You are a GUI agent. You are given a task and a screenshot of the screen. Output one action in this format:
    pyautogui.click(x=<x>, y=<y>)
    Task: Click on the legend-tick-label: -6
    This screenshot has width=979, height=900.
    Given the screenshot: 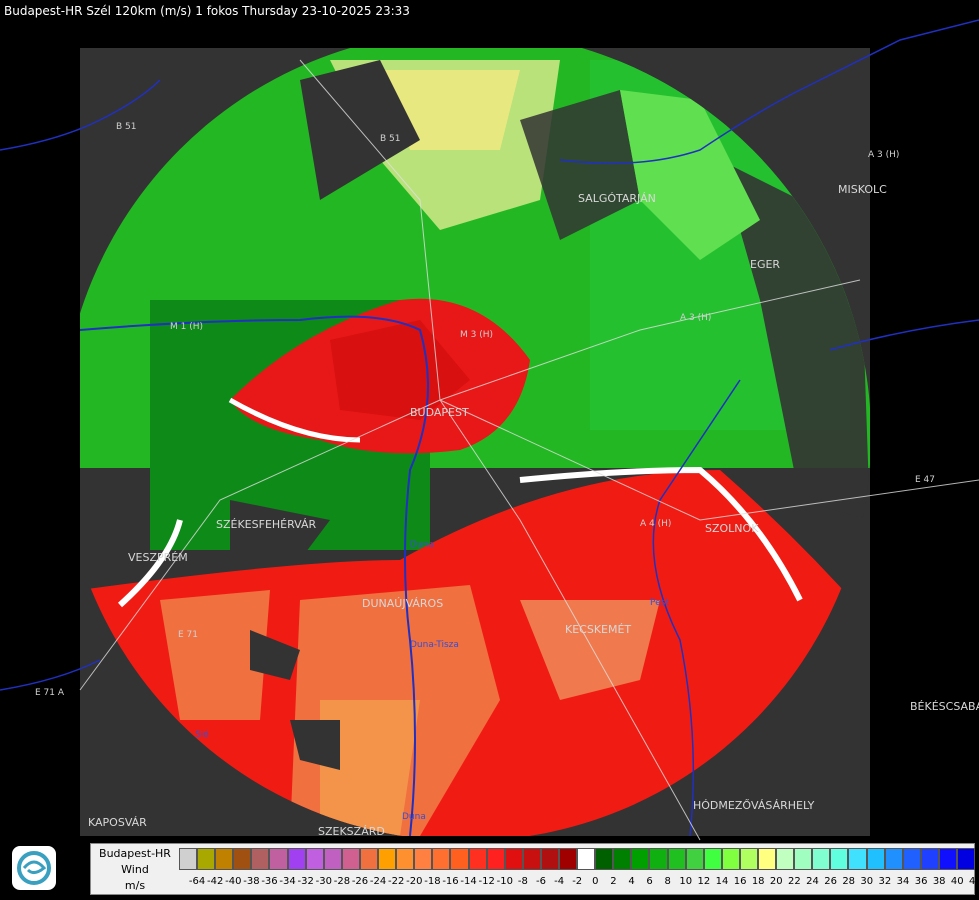 What is the action you would take?
    pyautogui.click(x=541, y=881)
    